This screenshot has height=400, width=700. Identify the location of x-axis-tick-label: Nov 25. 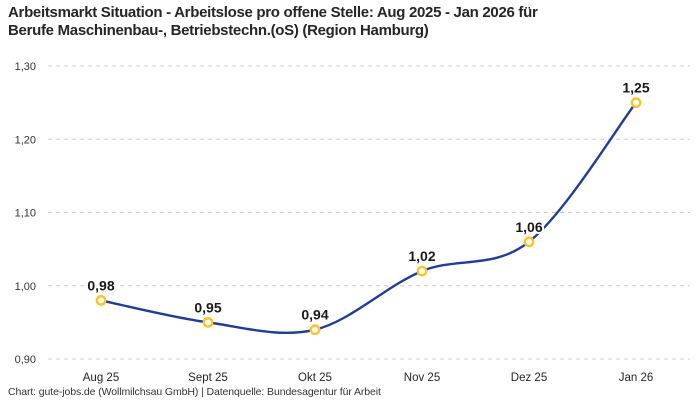
(422, 378).